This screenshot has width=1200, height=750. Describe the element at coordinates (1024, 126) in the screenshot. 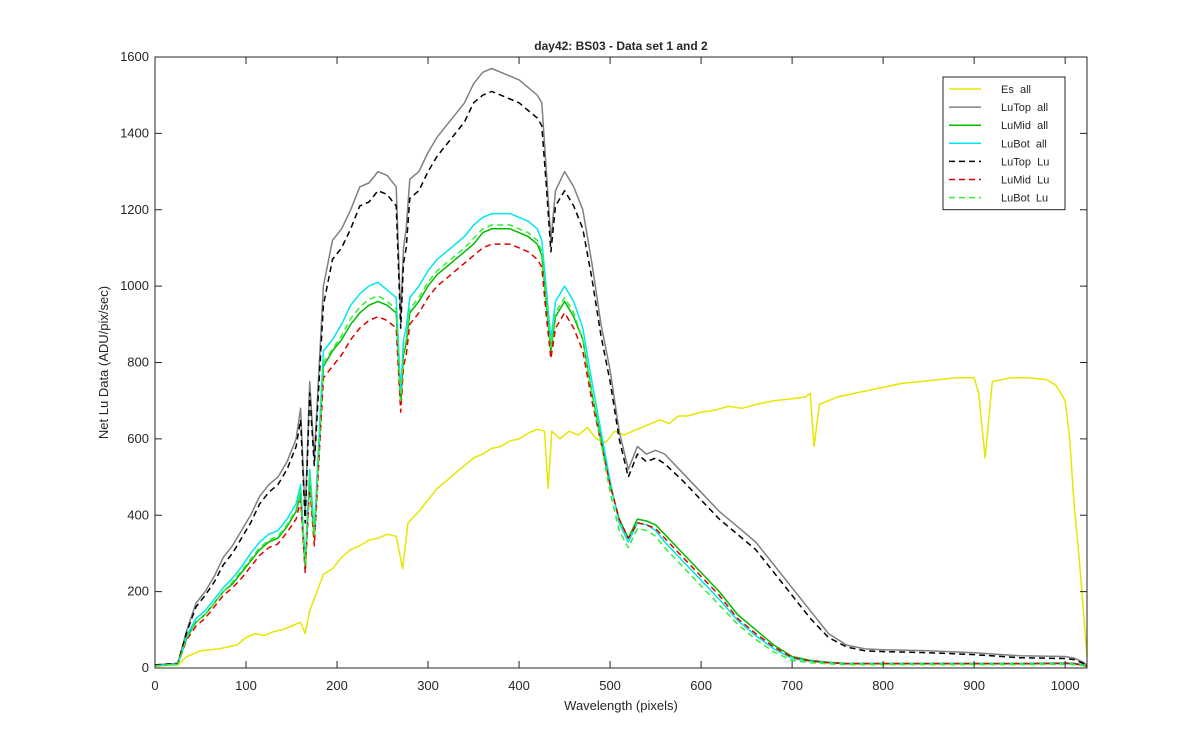

I see `legend-label: LuMid all` at that location.